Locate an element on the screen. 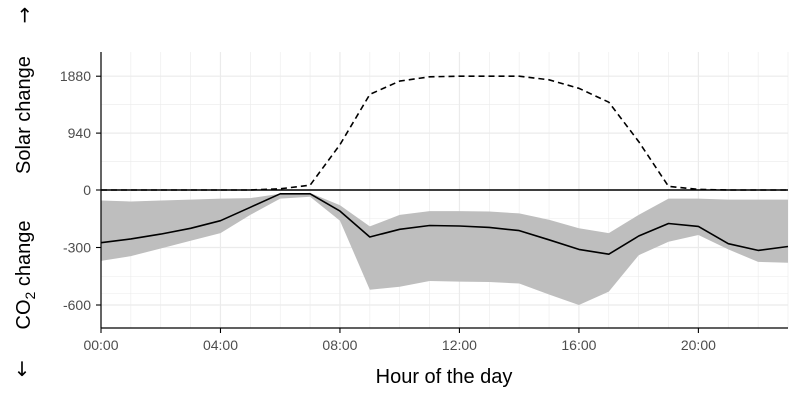  y-tick-label: 1880 is located at coordinates (75, 76).